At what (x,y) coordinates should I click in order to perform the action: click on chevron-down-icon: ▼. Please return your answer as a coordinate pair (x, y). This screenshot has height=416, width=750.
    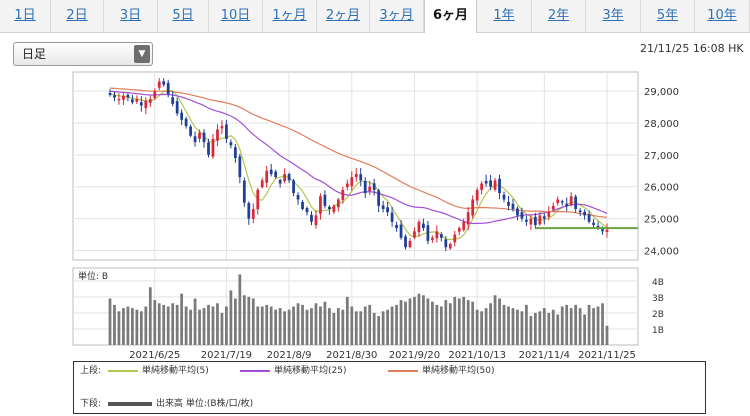
    Looking at the image, I should click on (142, 54).